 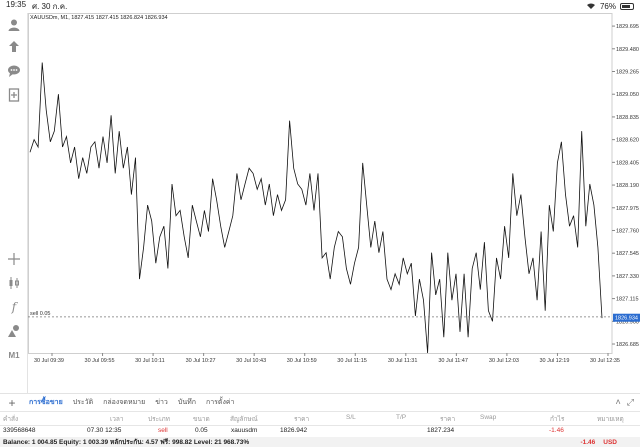 What do you see at coordinates (591, 7) in the screenshot?
I see `wifi-icon` at bounding box center [591, 7].